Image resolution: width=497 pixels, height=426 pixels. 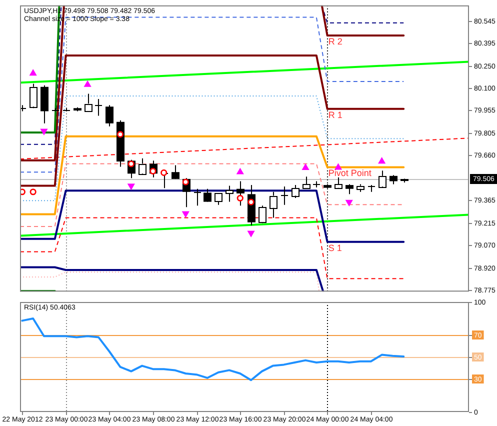 What do you see at coordinates (335, 41) in the screenshot?
I see `annotation: R 2` at bounding box center [335, 41].